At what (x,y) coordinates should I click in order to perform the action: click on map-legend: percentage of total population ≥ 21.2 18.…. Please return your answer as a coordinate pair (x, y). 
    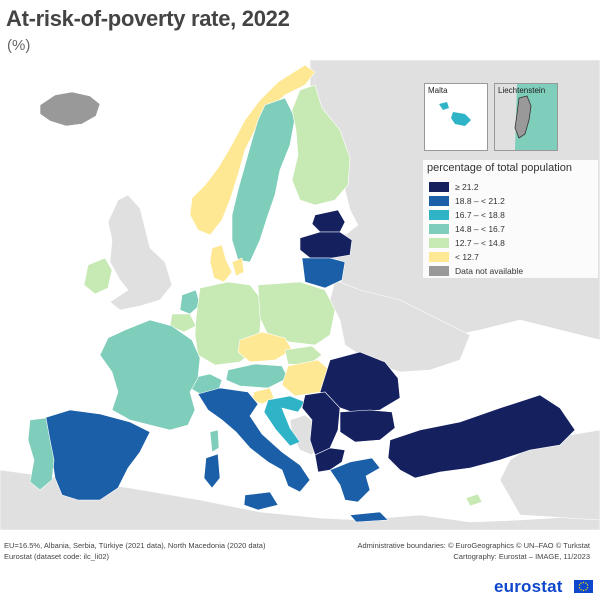
    Looking at the image, I should click on (510, 219).